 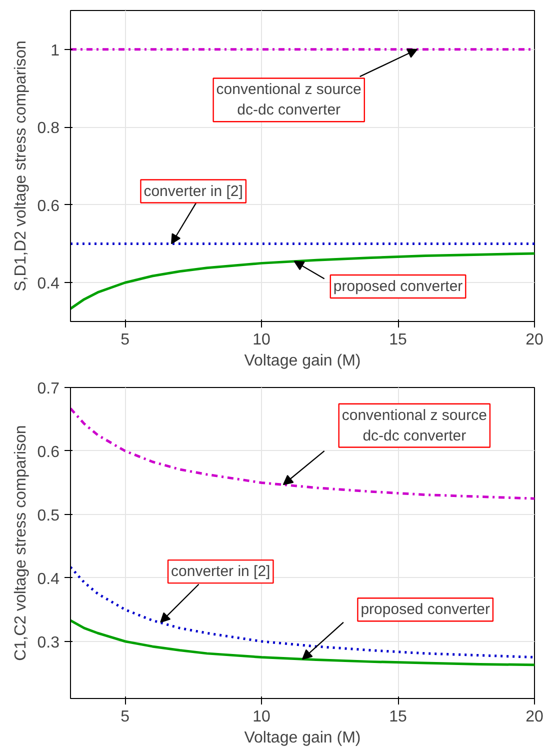 What do you see at coordinates (21, 543) in the screenshot?
I see `y-axis-title: C1,C2 voltage stress comparison` at bounding box center [21, 543].